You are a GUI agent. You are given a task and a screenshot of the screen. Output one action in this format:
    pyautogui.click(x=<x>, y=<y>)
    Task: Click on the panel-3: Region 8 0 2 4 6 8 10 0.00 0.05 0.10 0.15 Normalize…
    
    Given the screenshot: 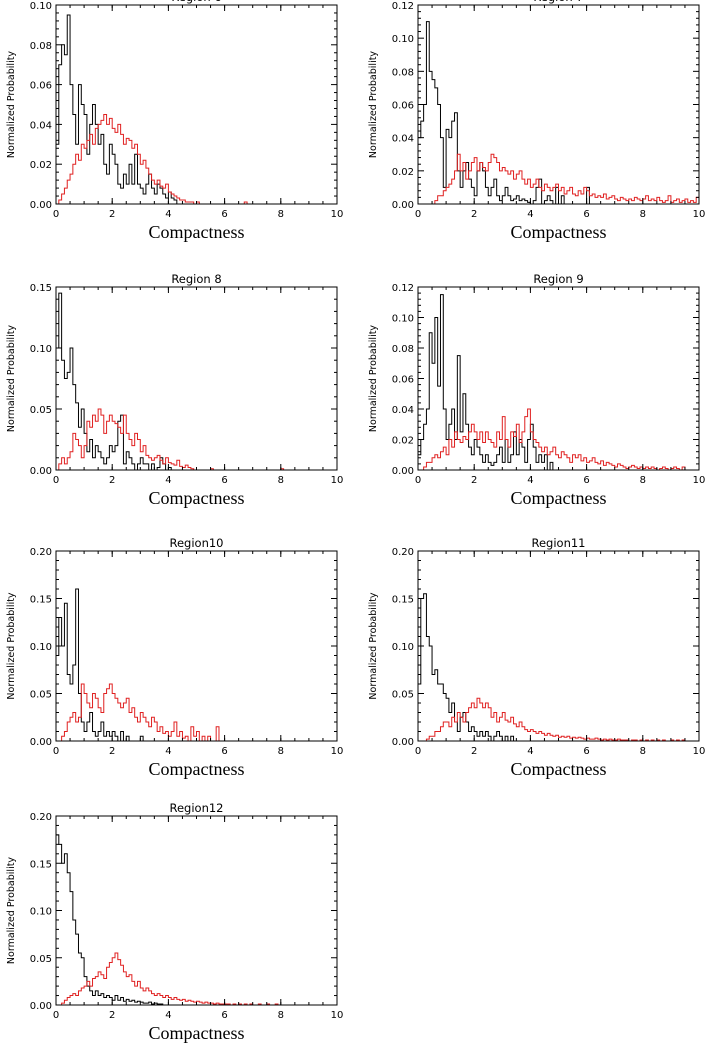 What is the action you would take?
    pyautogui.click(x=174, y=390)
    